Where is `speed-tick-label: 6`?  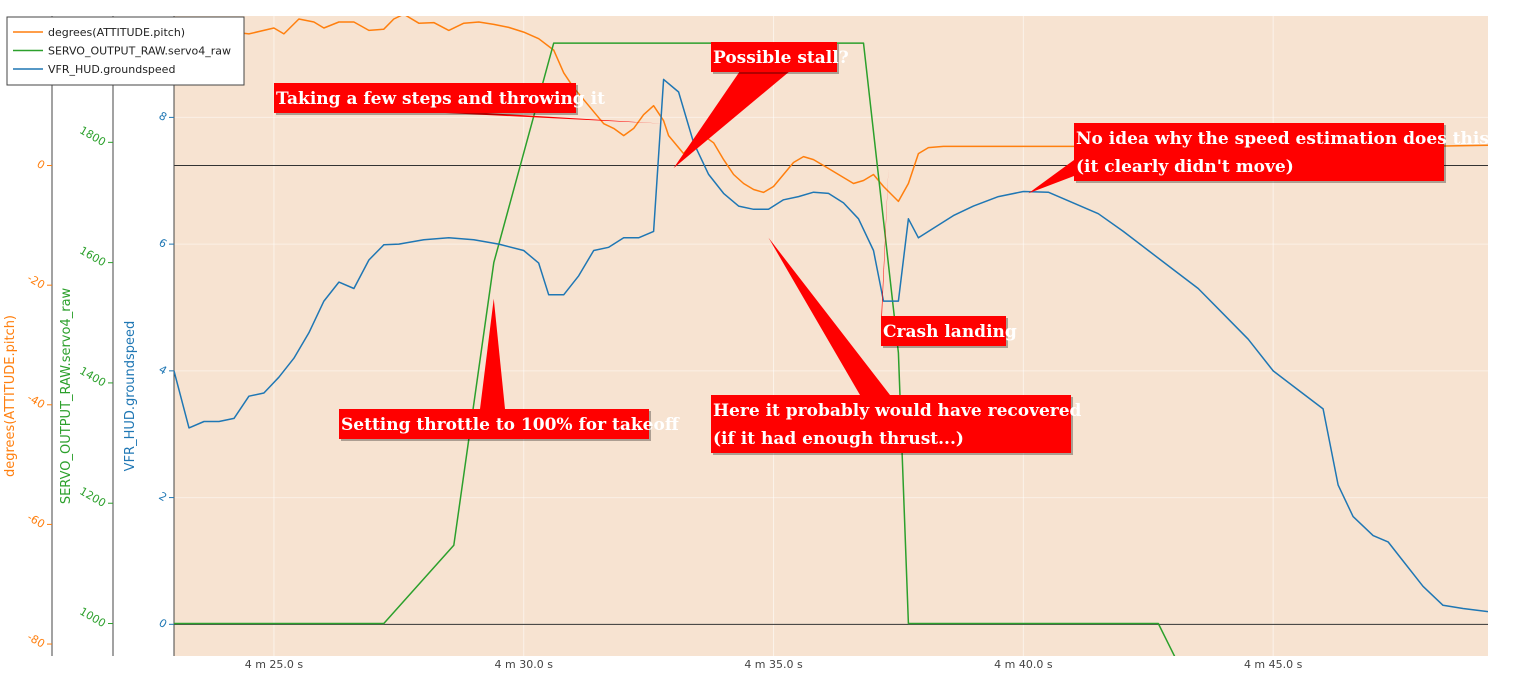
speed-tick-label: 6 is located at coordinates (162, 243).